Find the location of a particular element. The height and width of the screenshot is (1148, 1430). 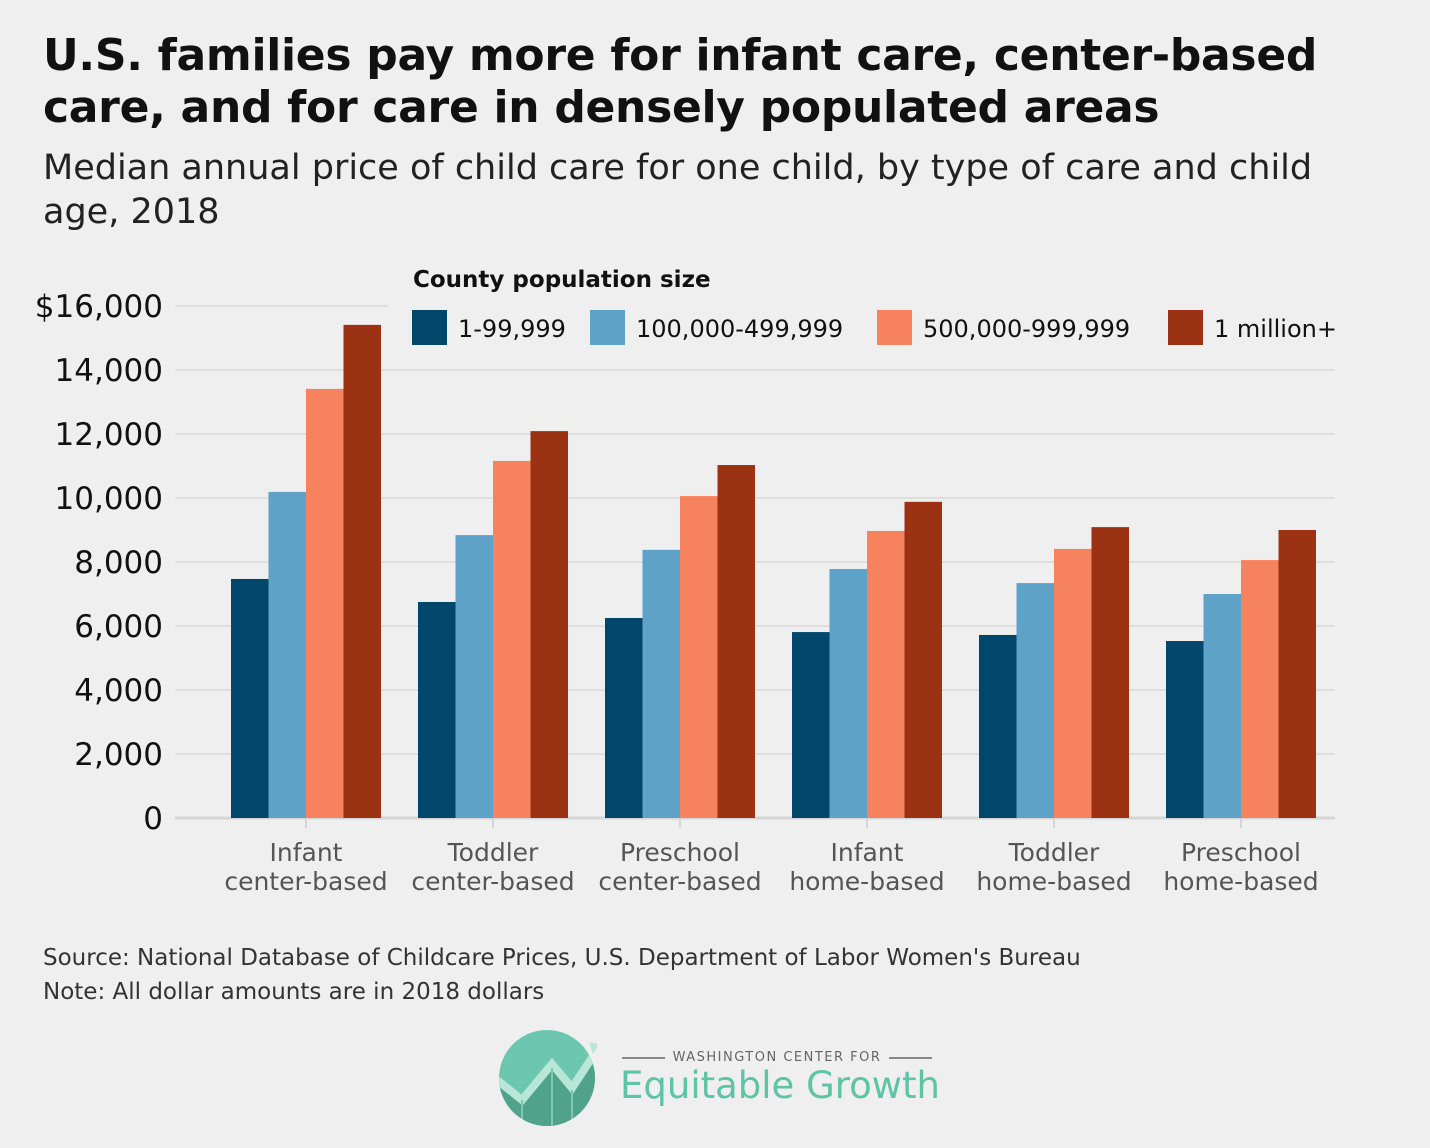

y-tick-label: 6,000 is located at coordinates (118, 627).